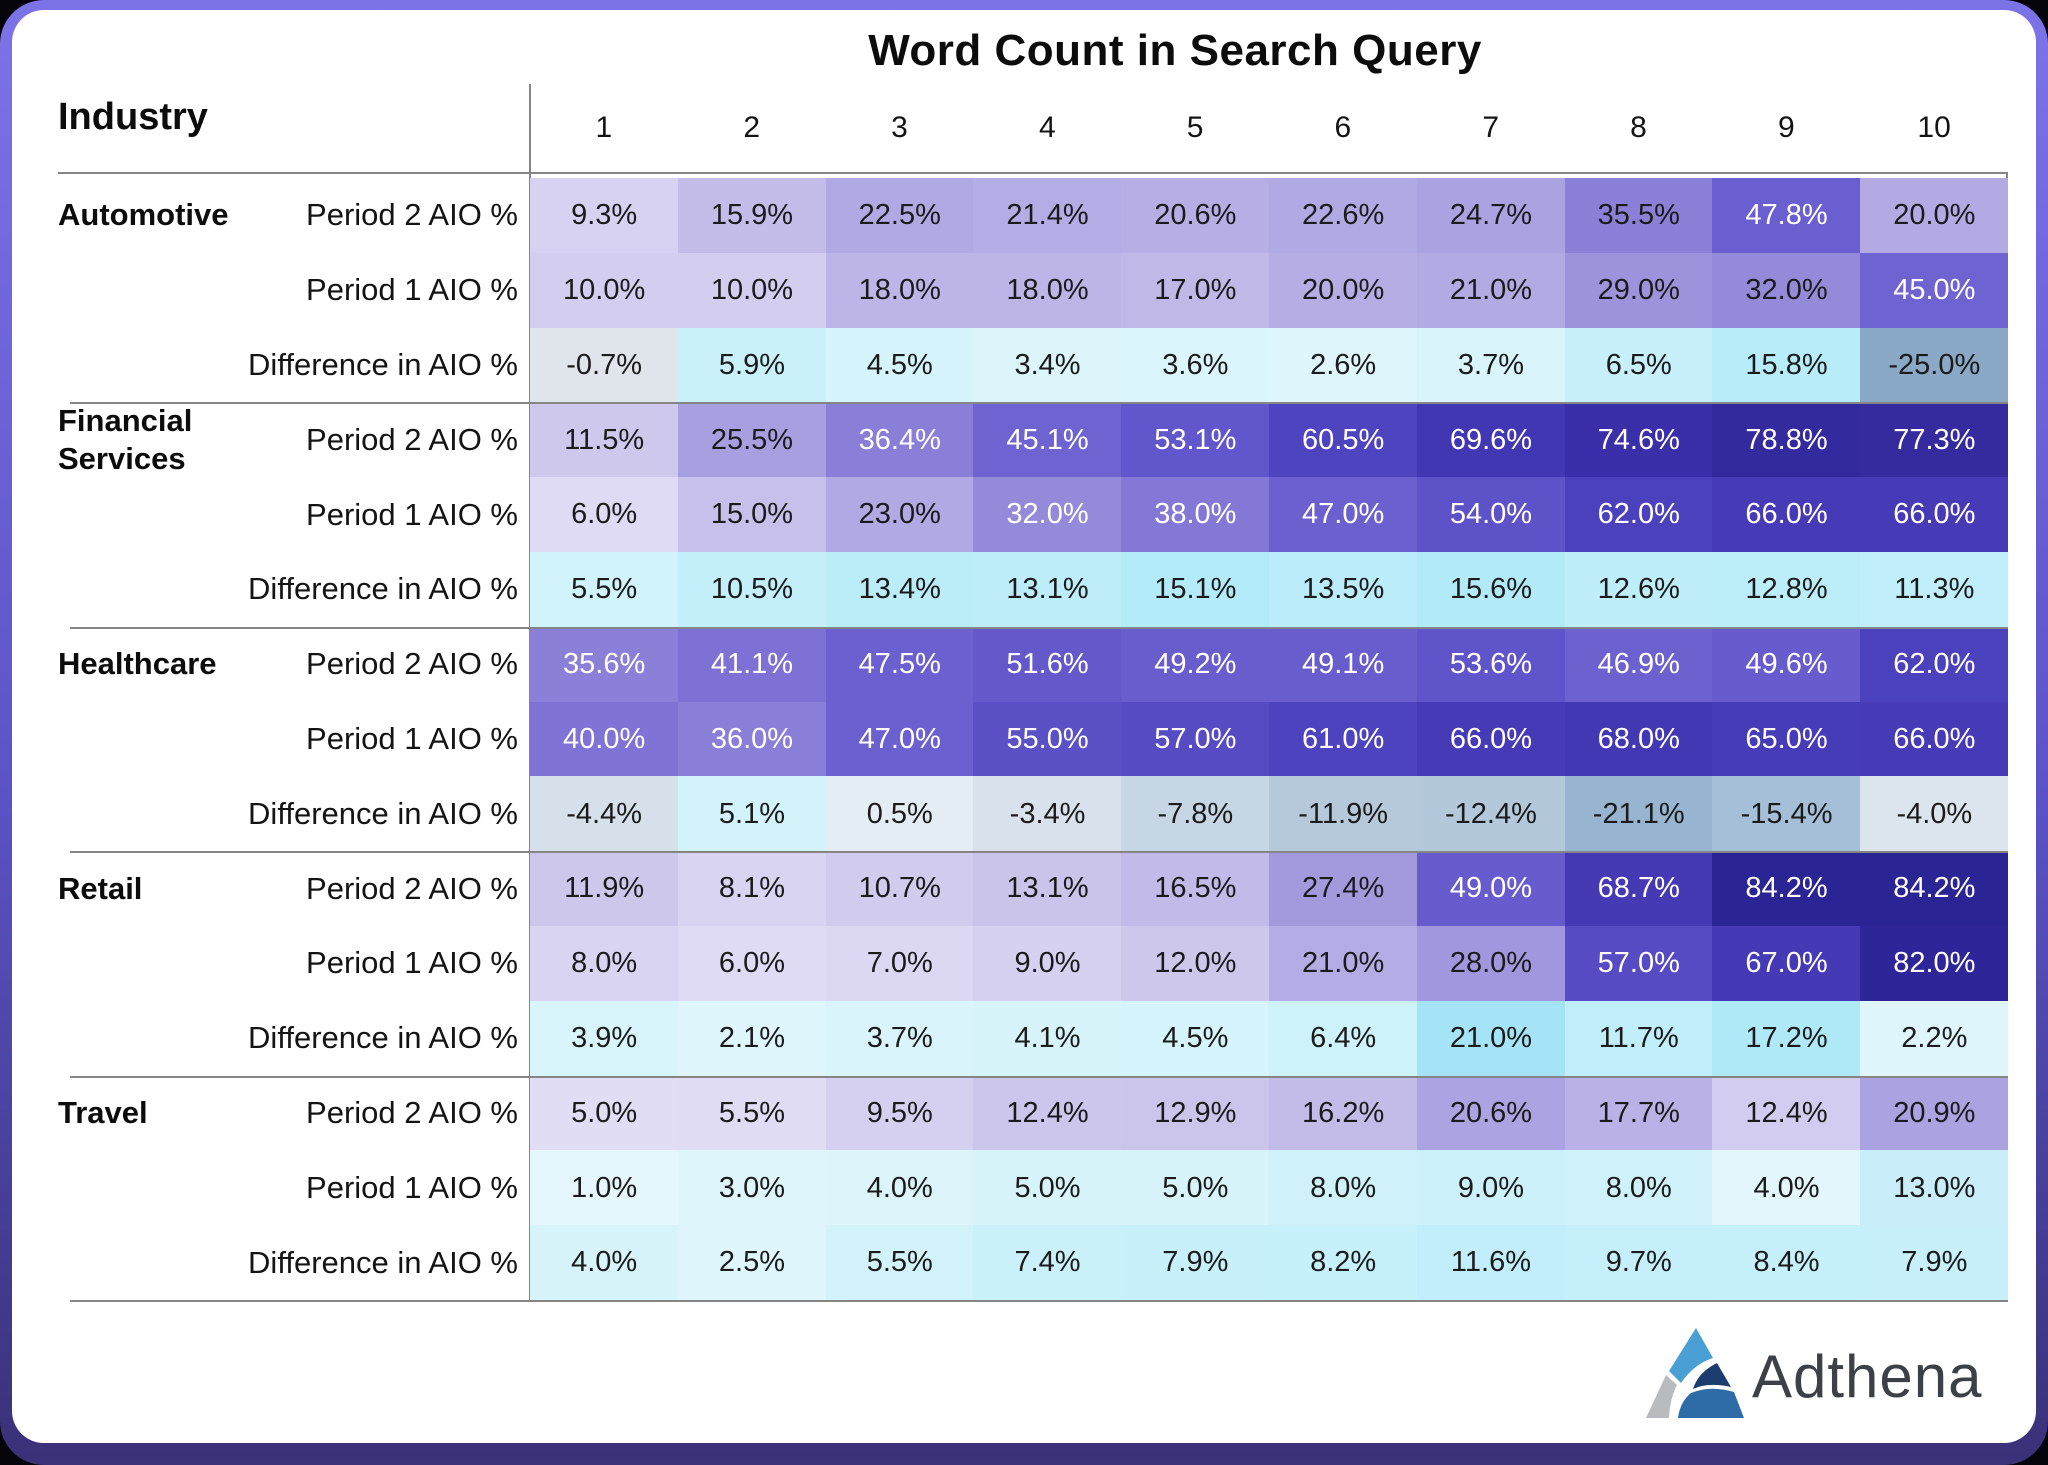 The height and width of the screenshot is (1465, 2048). Describe the element at coordinates (1786, 664) in the screenshot. I see `heatmap-cell: 49.6%` at that location.